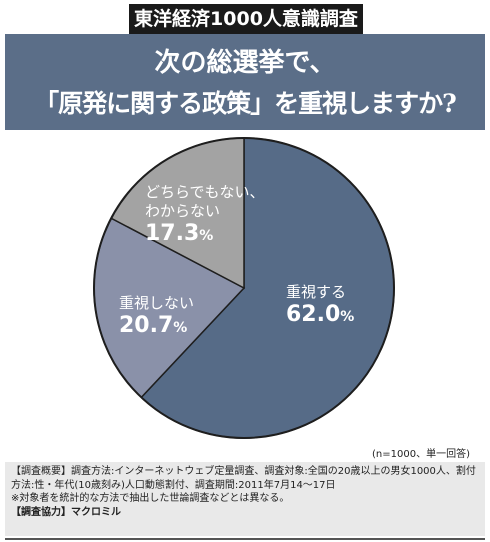 This screenshot has width=490, height=542. What do you see at coordinates (183, 211) in the screenshot?
I see `slice-name-2b: わからない` at bounding box center [183, 211].